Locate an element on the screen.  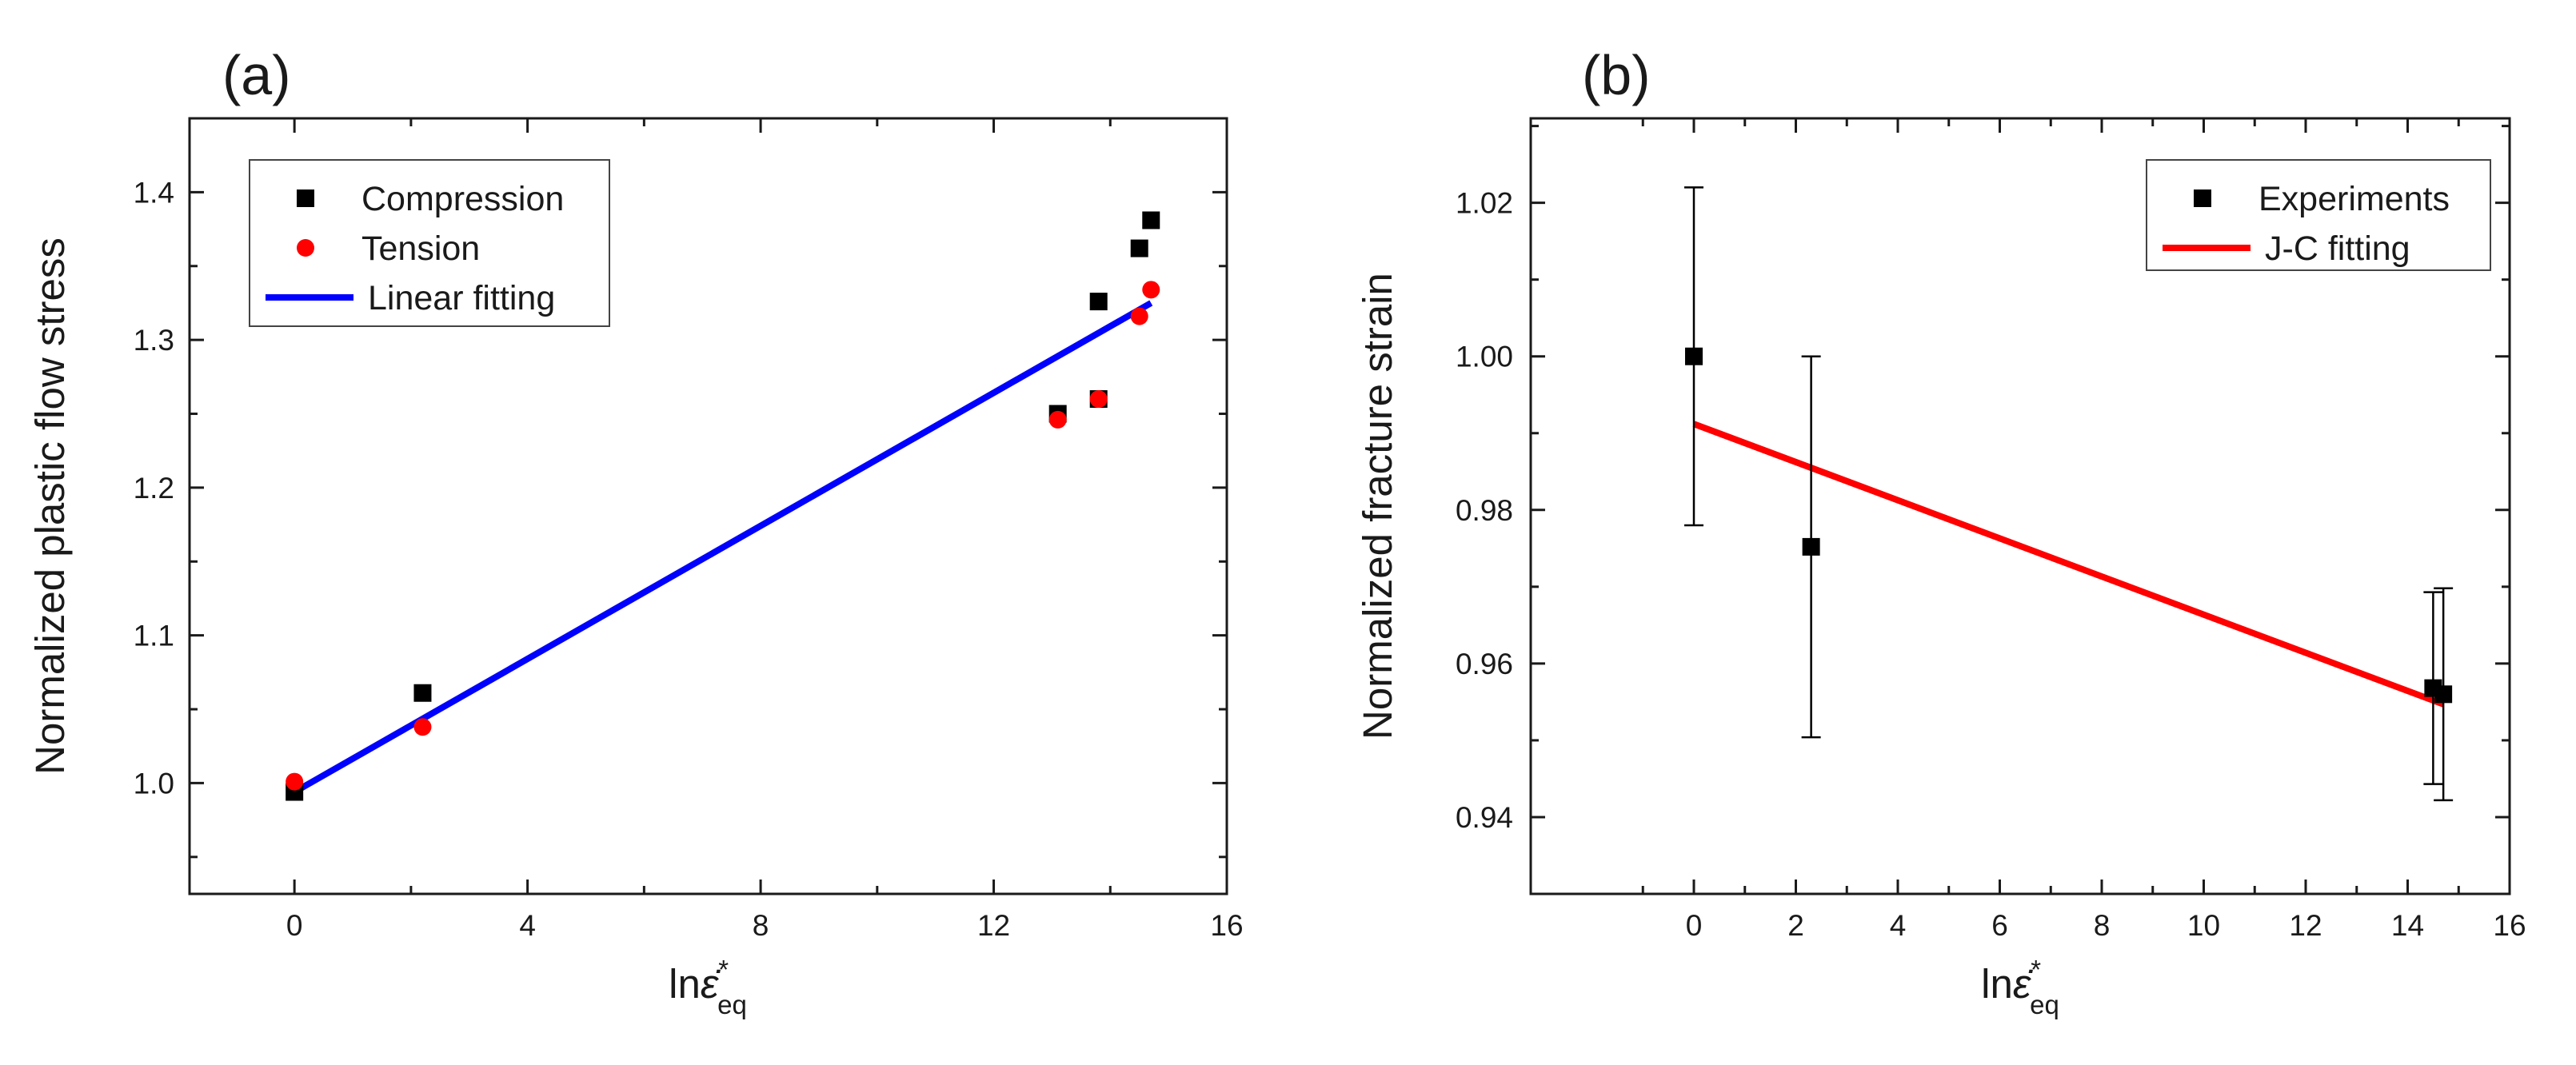
legend-label-experiments: Experiments is located at coordinates (2354, 199).